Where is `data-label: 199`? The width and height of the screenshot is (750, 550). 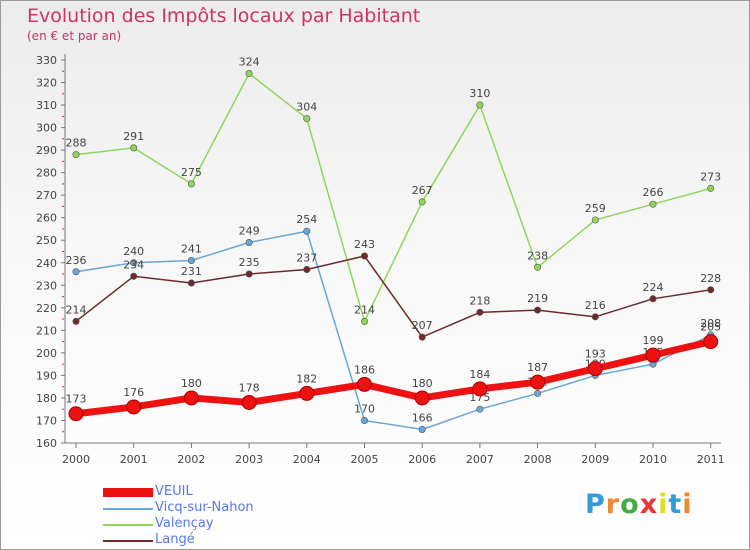 data-label: 199 is located at coordinates (653, 340).